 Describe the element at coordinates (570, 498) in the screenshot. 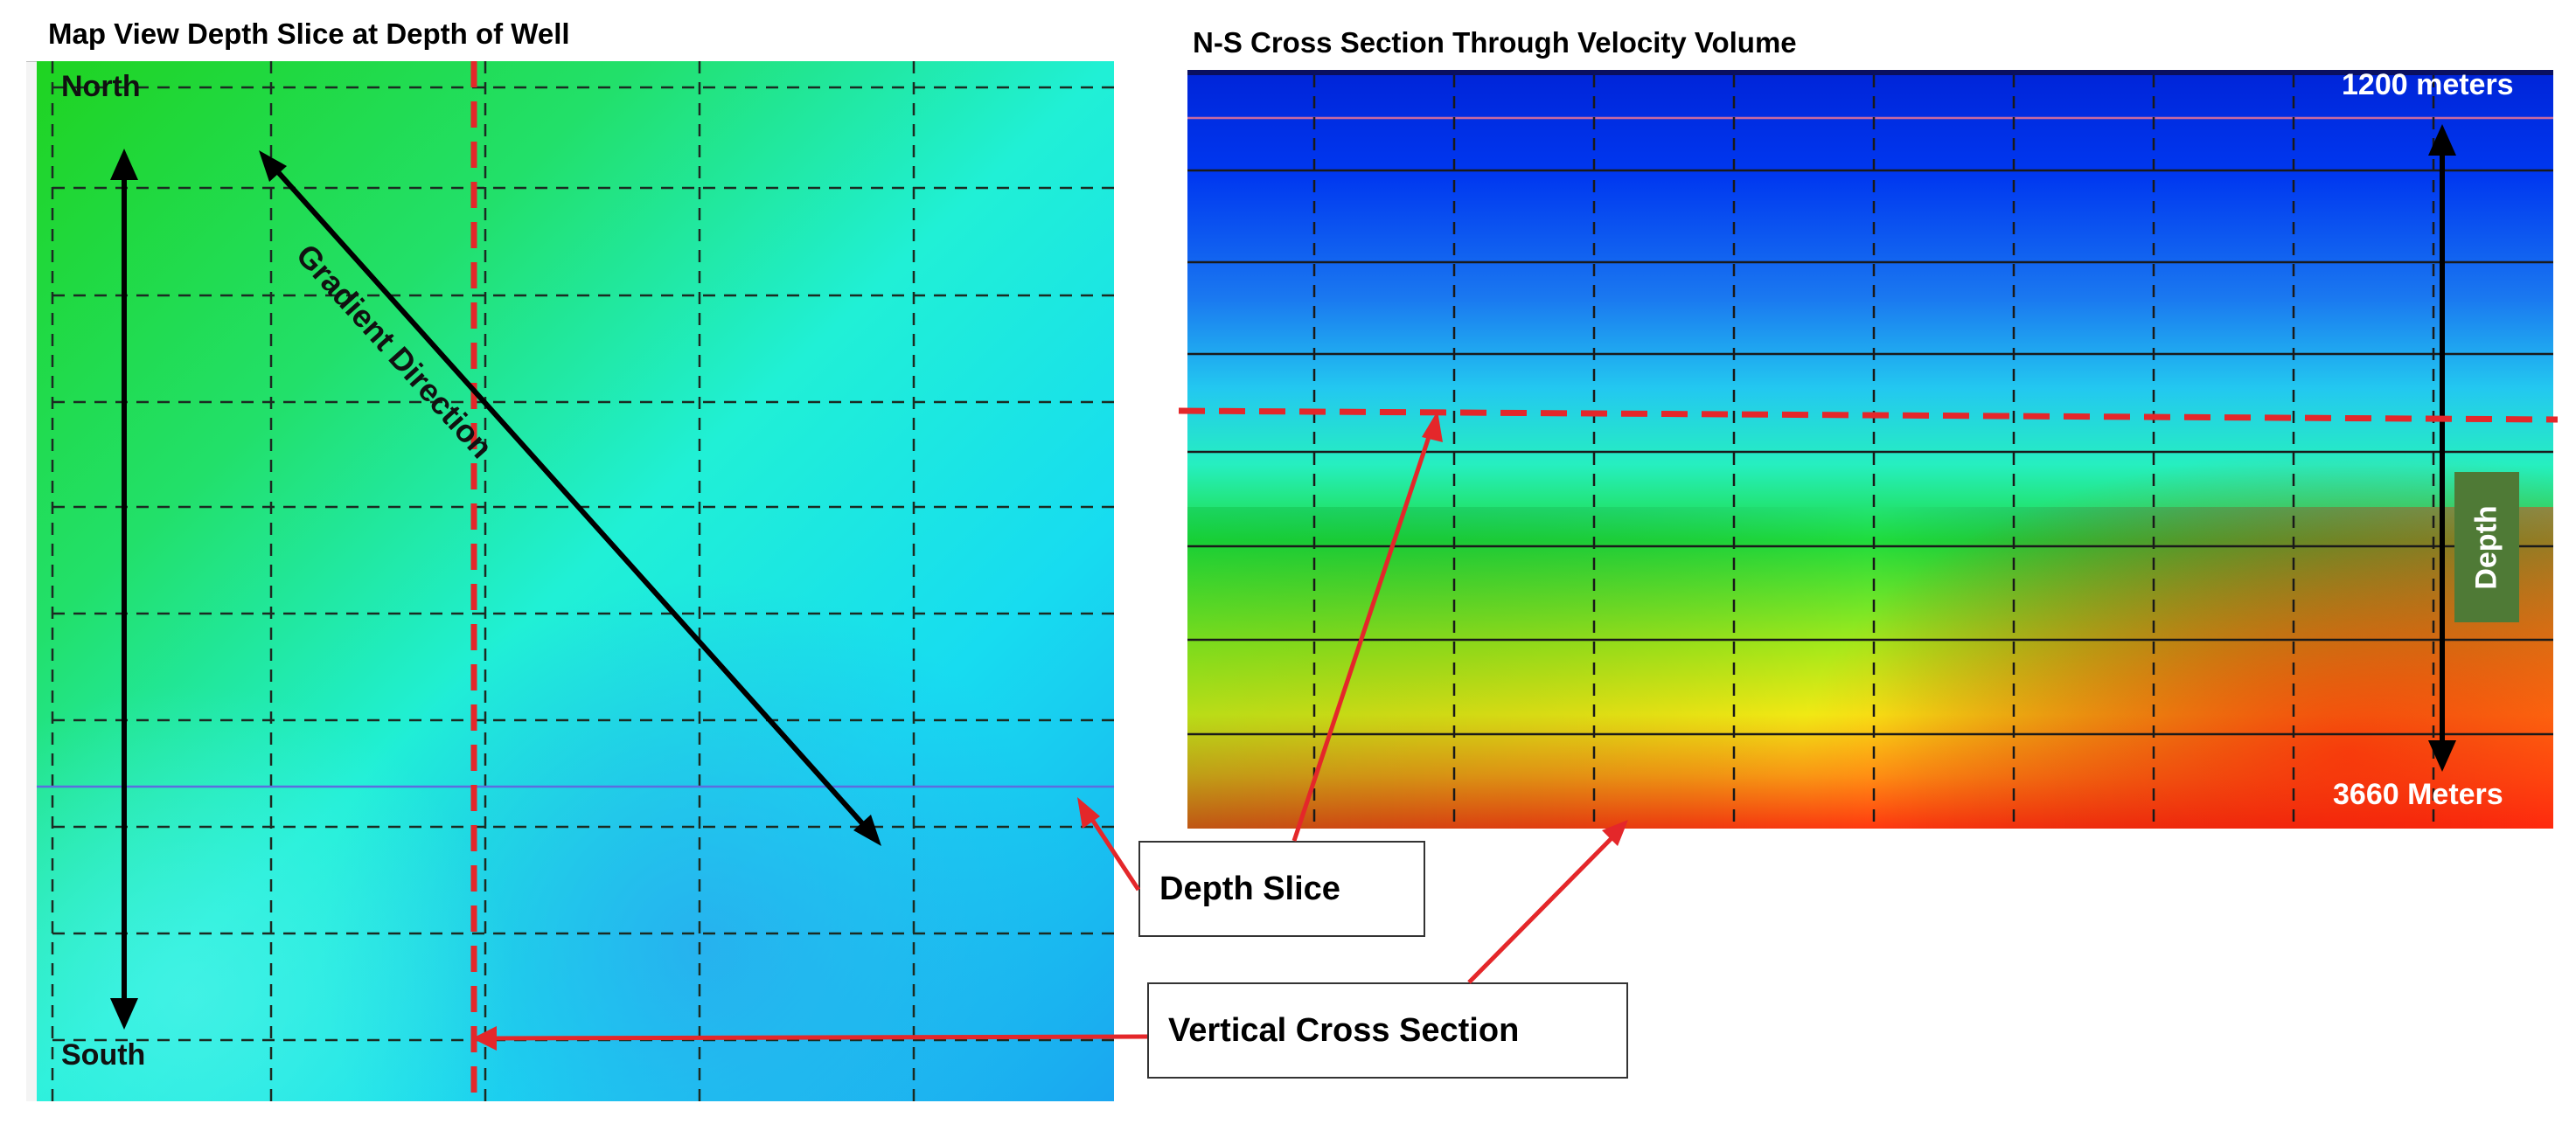

I see `gradient-direction-arrow` at that location.